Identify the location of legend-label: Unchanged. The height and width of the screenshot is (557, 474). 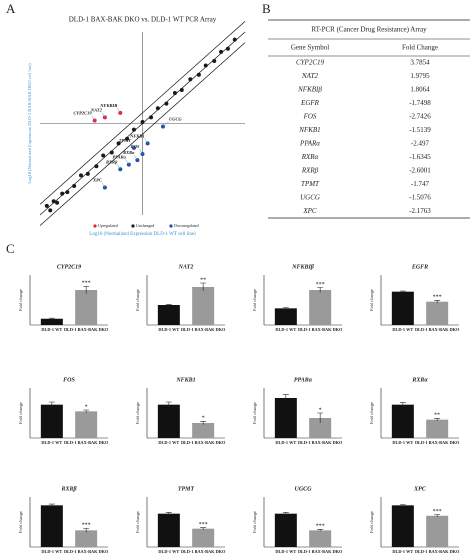
(145, 225).